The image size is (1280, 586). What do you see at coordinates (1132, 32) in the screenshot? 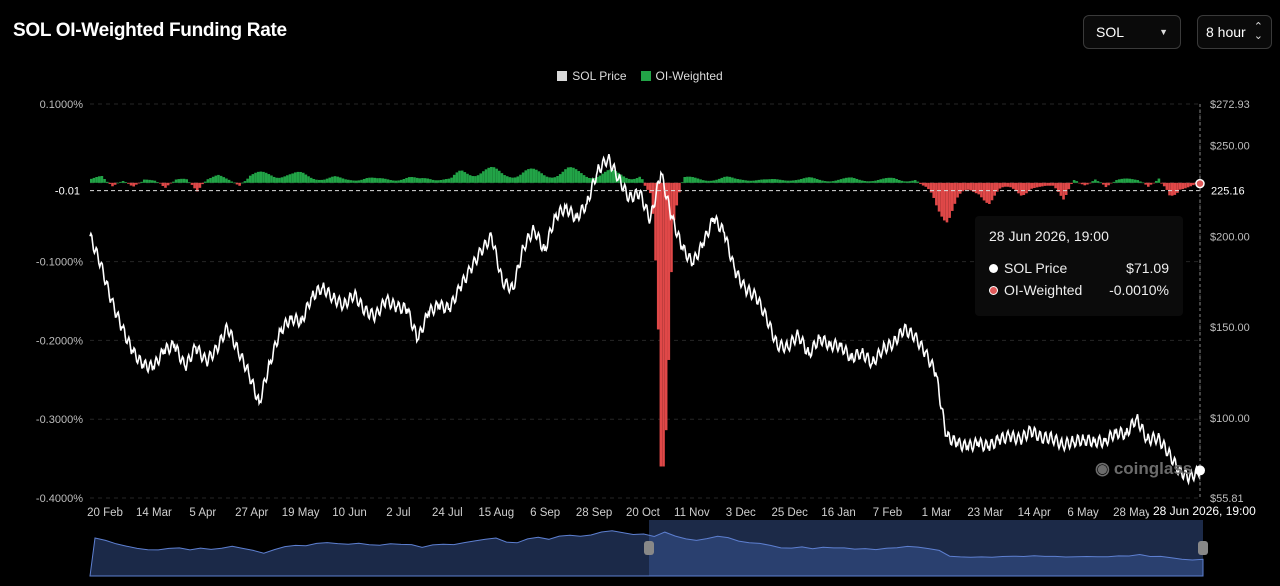
I see `symbol-select: SOL ▼` at bounding box center [1132, 32].